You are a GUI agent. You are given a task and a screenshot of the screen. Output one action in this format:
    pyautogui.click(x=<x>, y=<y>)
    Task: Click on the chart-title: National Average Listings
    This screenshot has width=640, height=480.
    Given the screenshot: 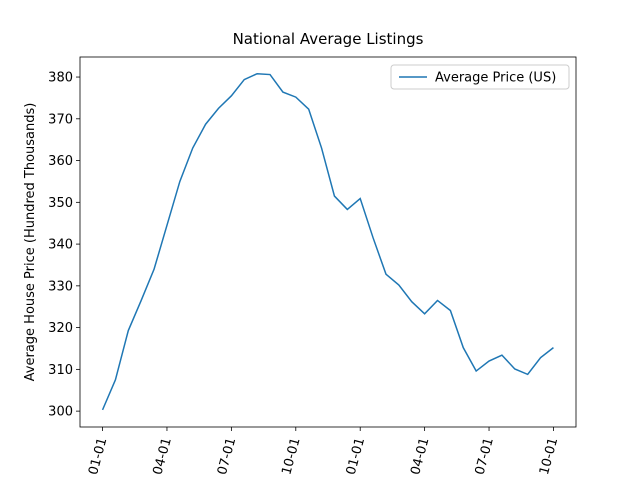 What is the action you would take?
    pyautogui.click(x=328, y=39)
    